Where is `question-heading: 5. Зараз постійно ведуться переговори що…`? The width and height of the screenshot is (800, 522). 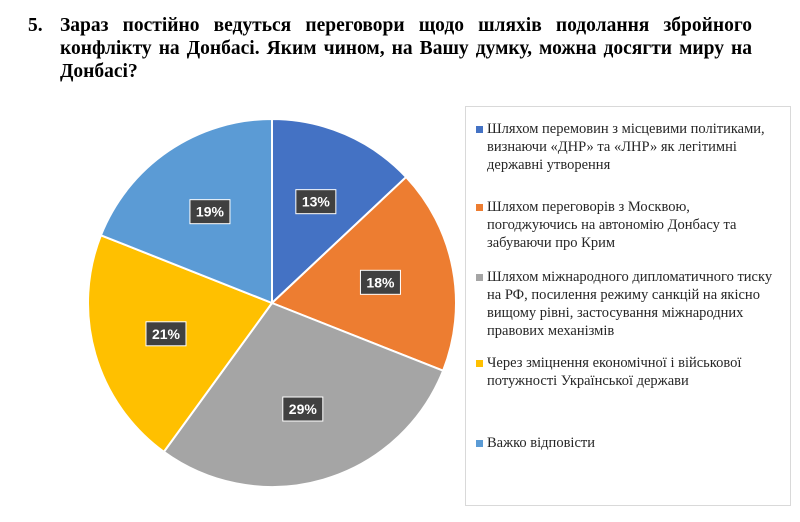
question-heading: 5. Зараз постійно ведуться переговори що… is located at coordinates (390, 48).